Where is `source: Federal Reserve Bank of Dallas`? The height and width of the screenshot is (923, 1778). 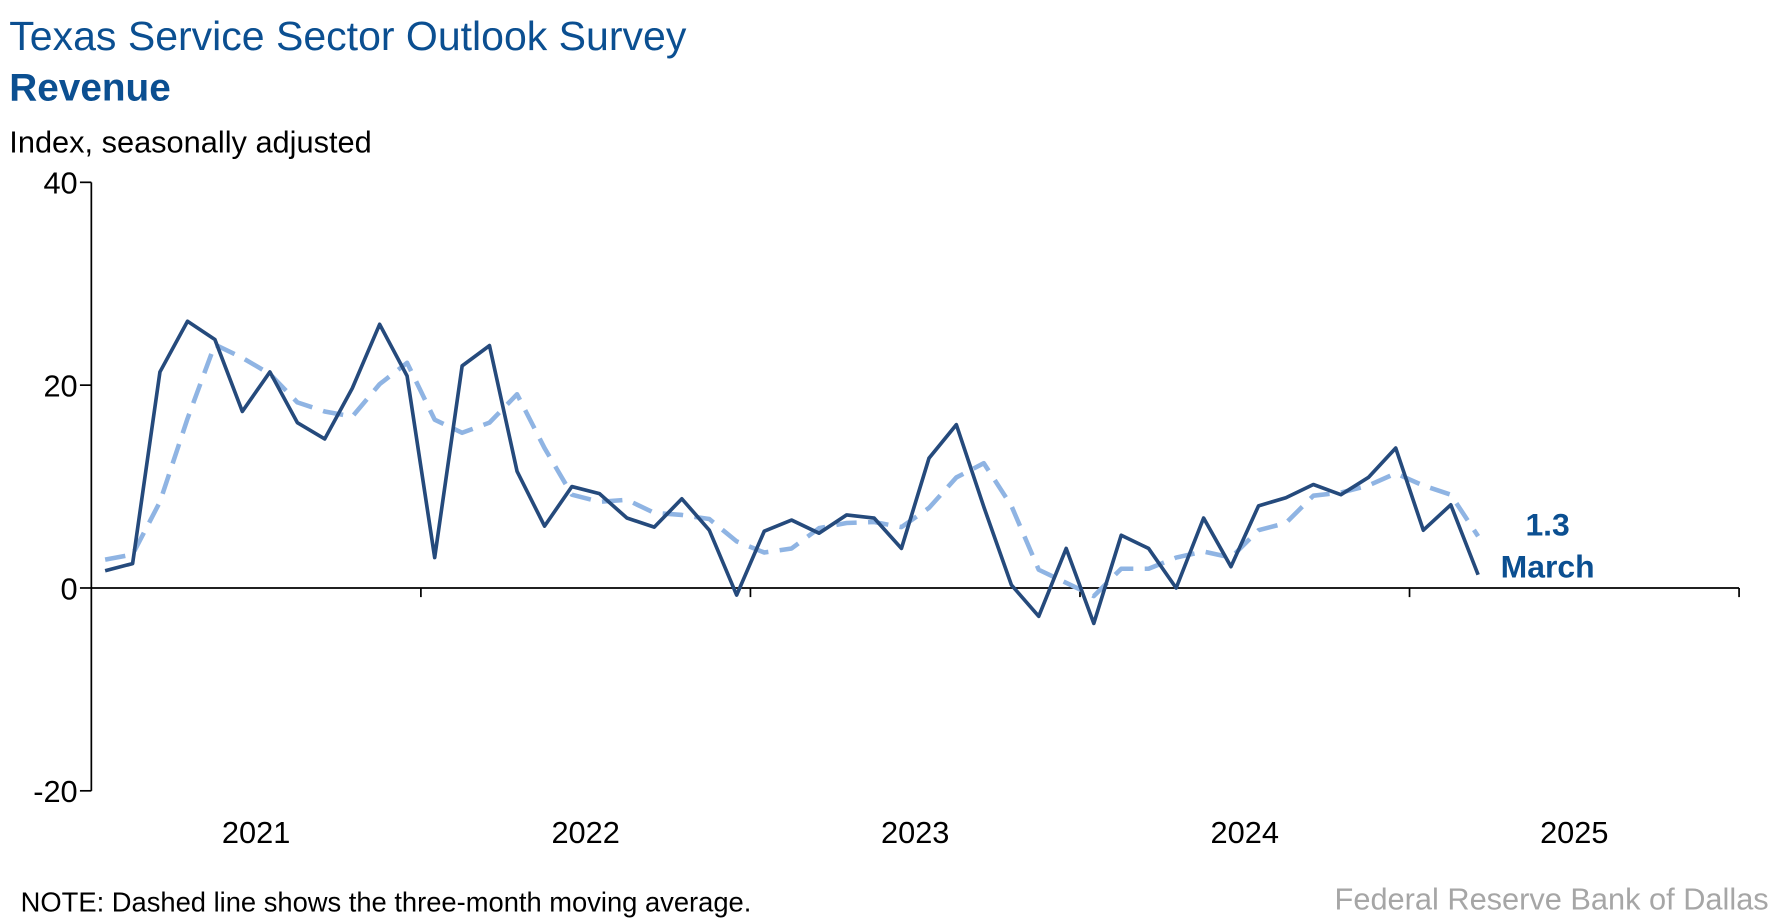 source: Federal Reserve Bank of Dallas is located at coordinates (1552, 898).